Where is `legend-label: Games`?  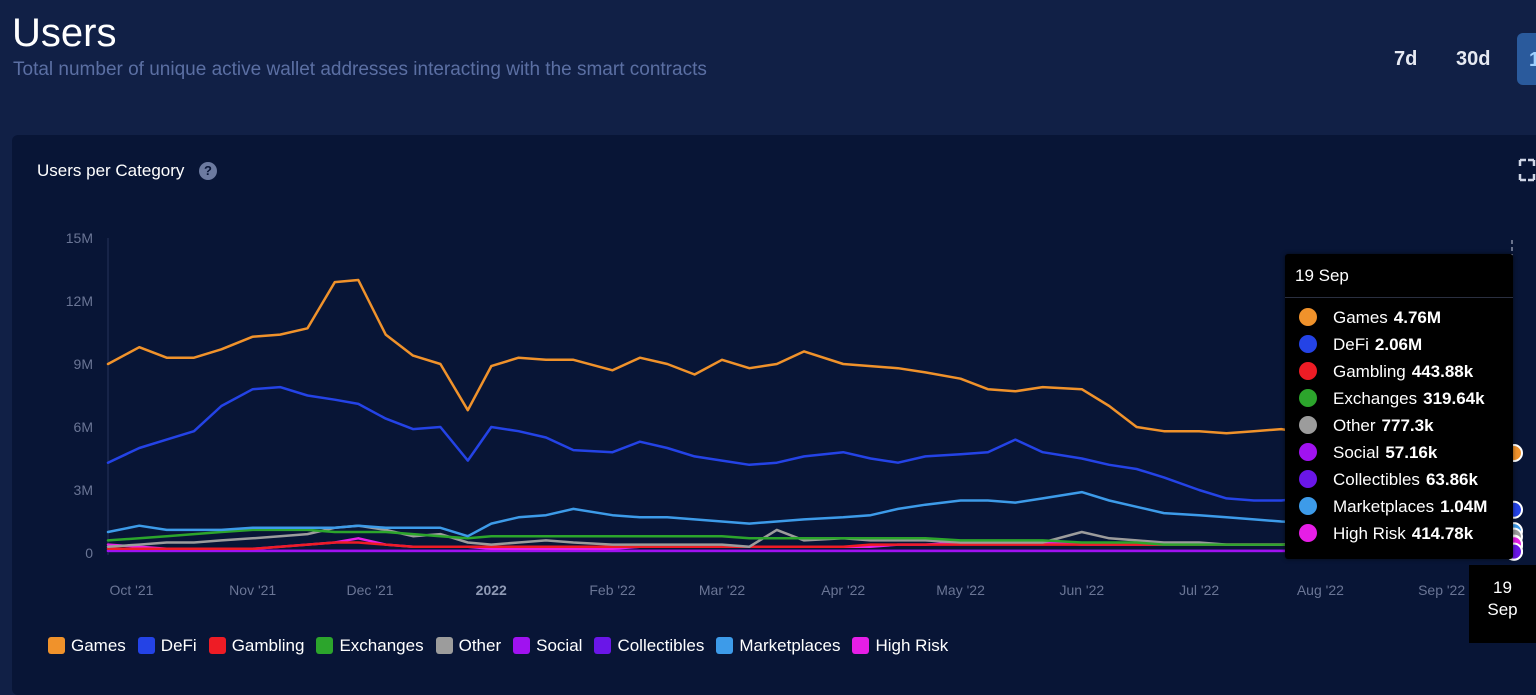 legend-label: Games is located at coordinates (98, 645).